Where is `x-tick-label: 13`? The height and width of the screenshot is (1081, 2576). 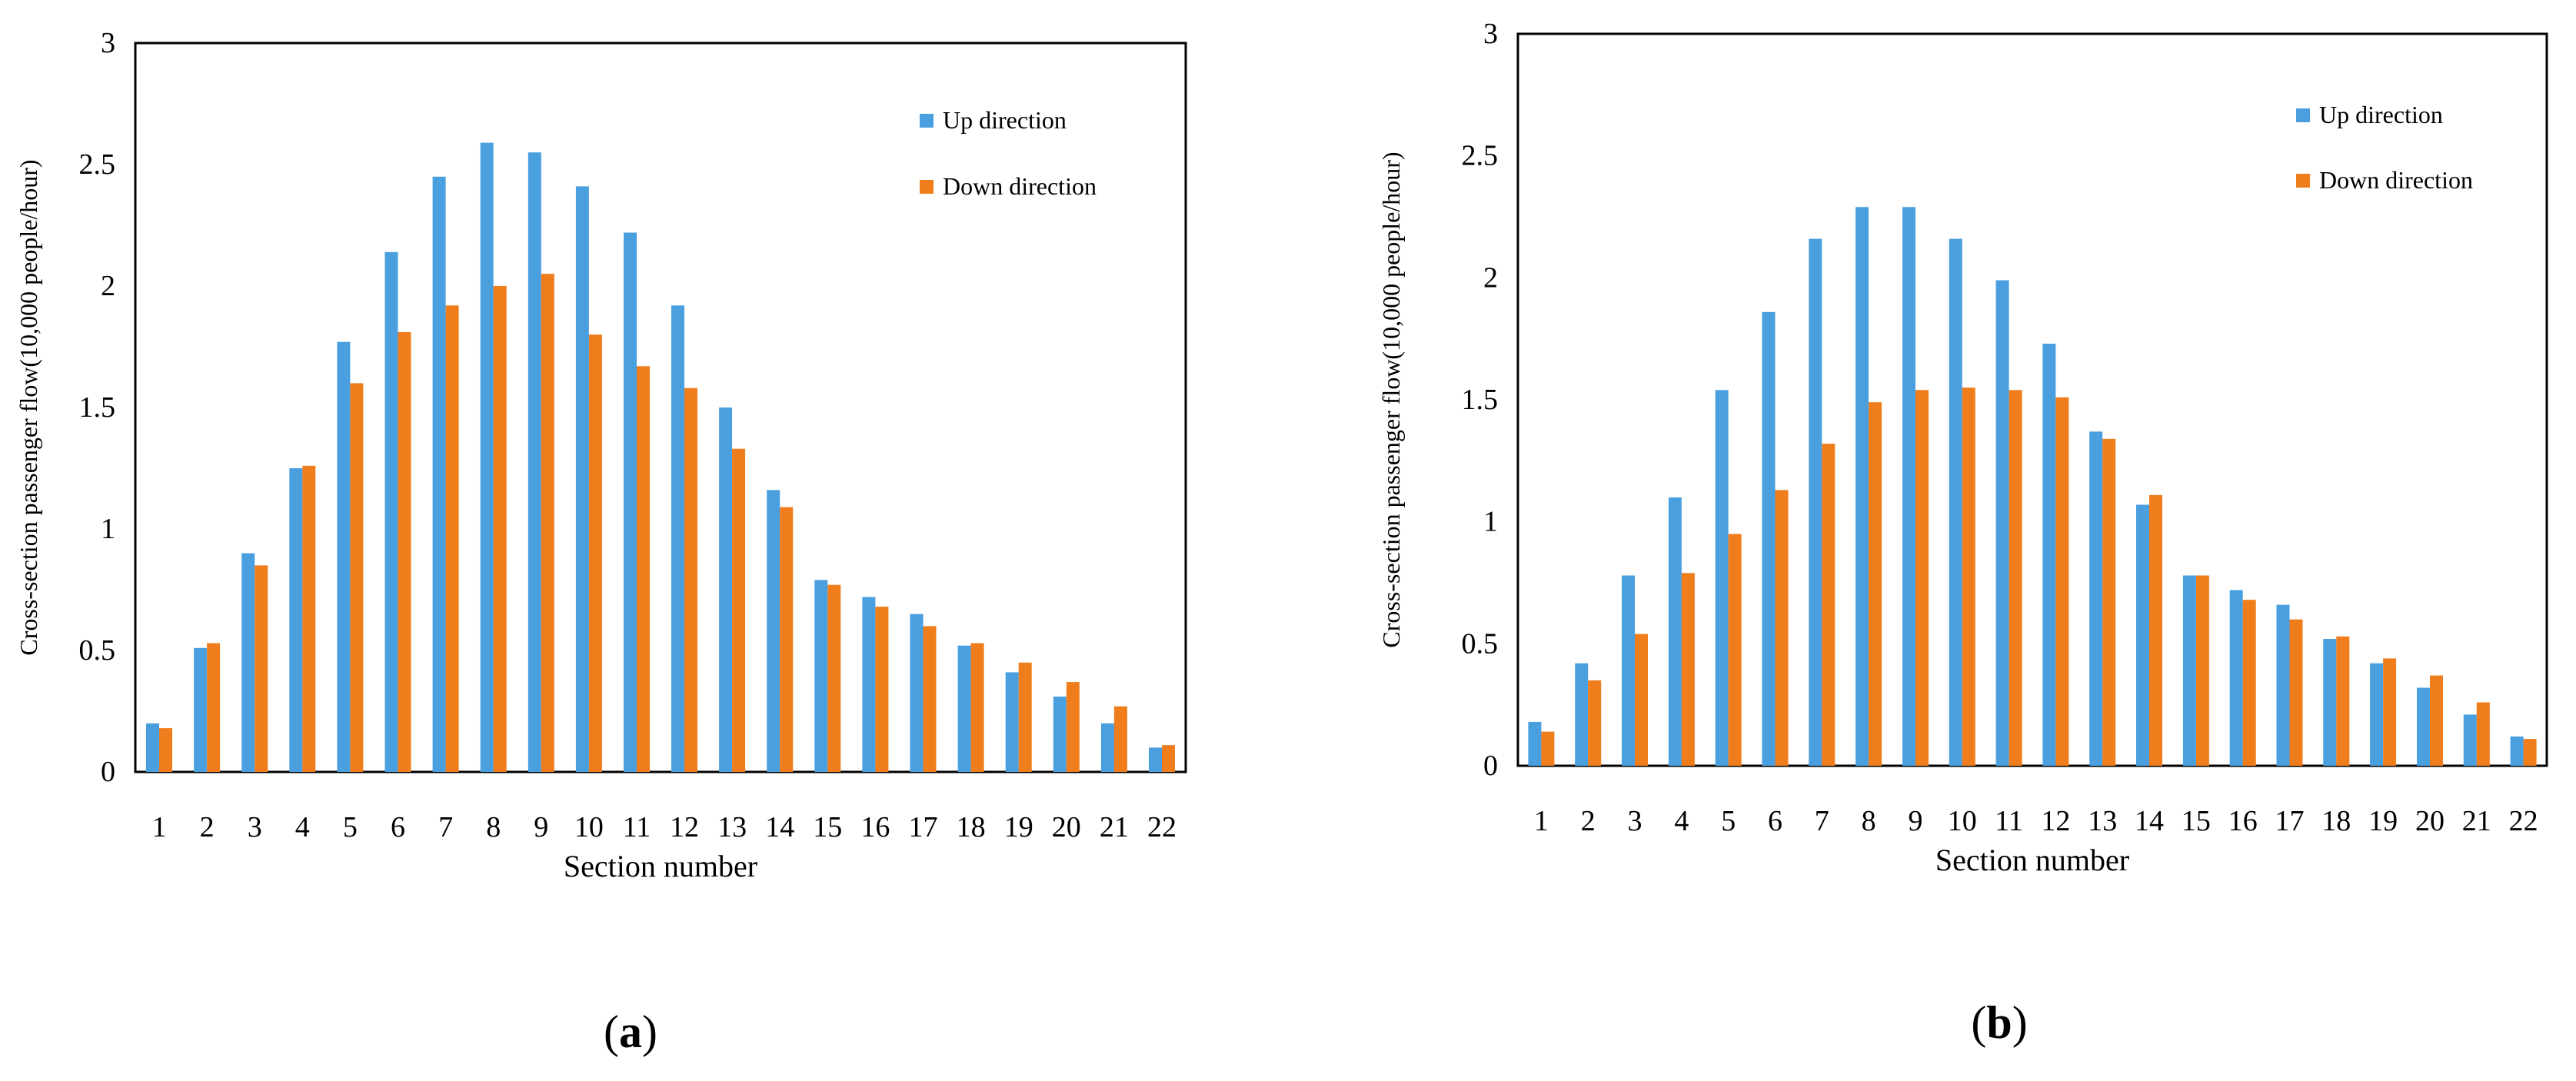 x-tick-label: 13 is located at coordinates (2102, 821).